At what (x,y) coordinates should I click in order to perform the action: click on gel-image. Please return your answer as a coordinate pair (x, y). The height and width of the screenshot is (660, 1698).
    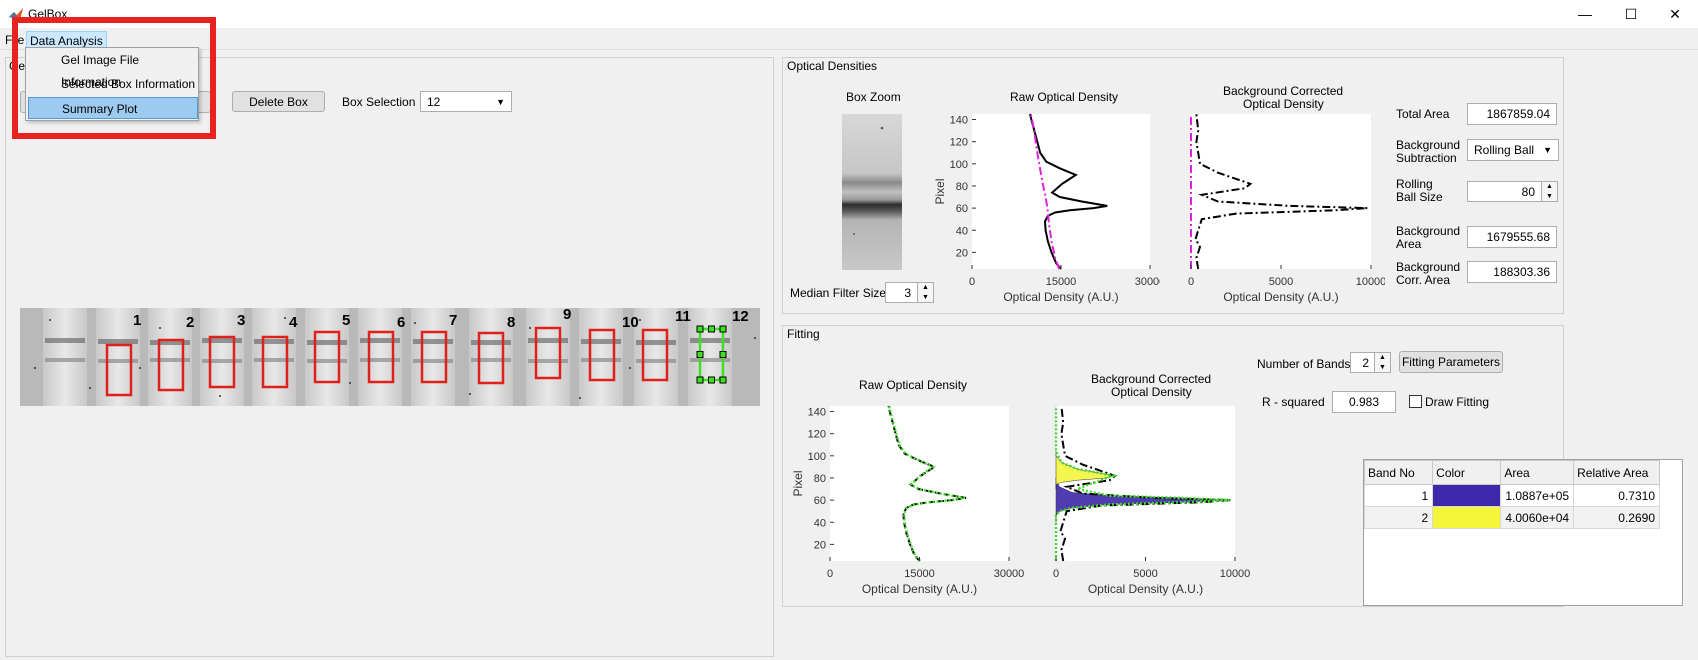
    Looking at the image, I should click on (390, 357).